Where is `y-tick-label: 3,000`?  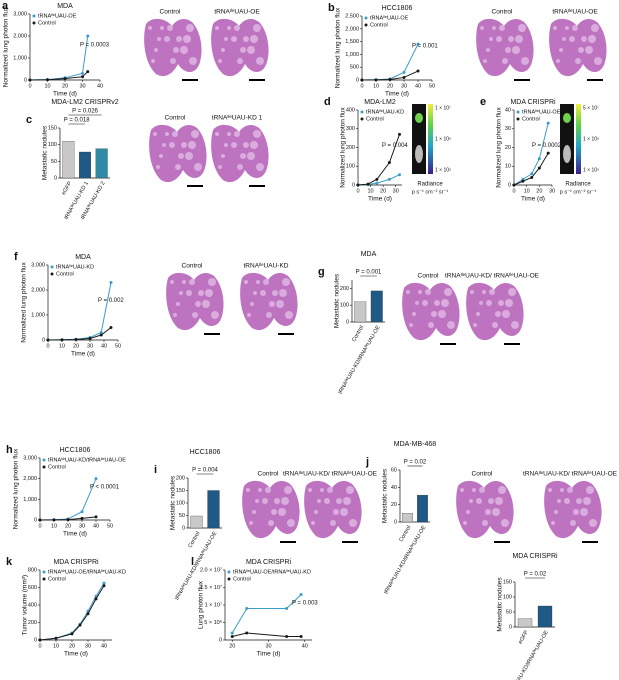 y-tick-label: 3,000 is located at coordinates (30, 458).